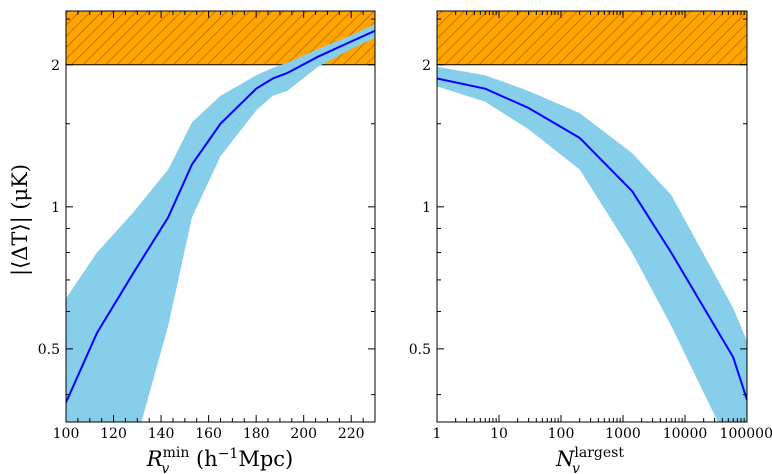  What do you see at coordinates (55, 66) in the screenshot?
I see `left-ytick-label: 2` at bounding box center [55, 66].